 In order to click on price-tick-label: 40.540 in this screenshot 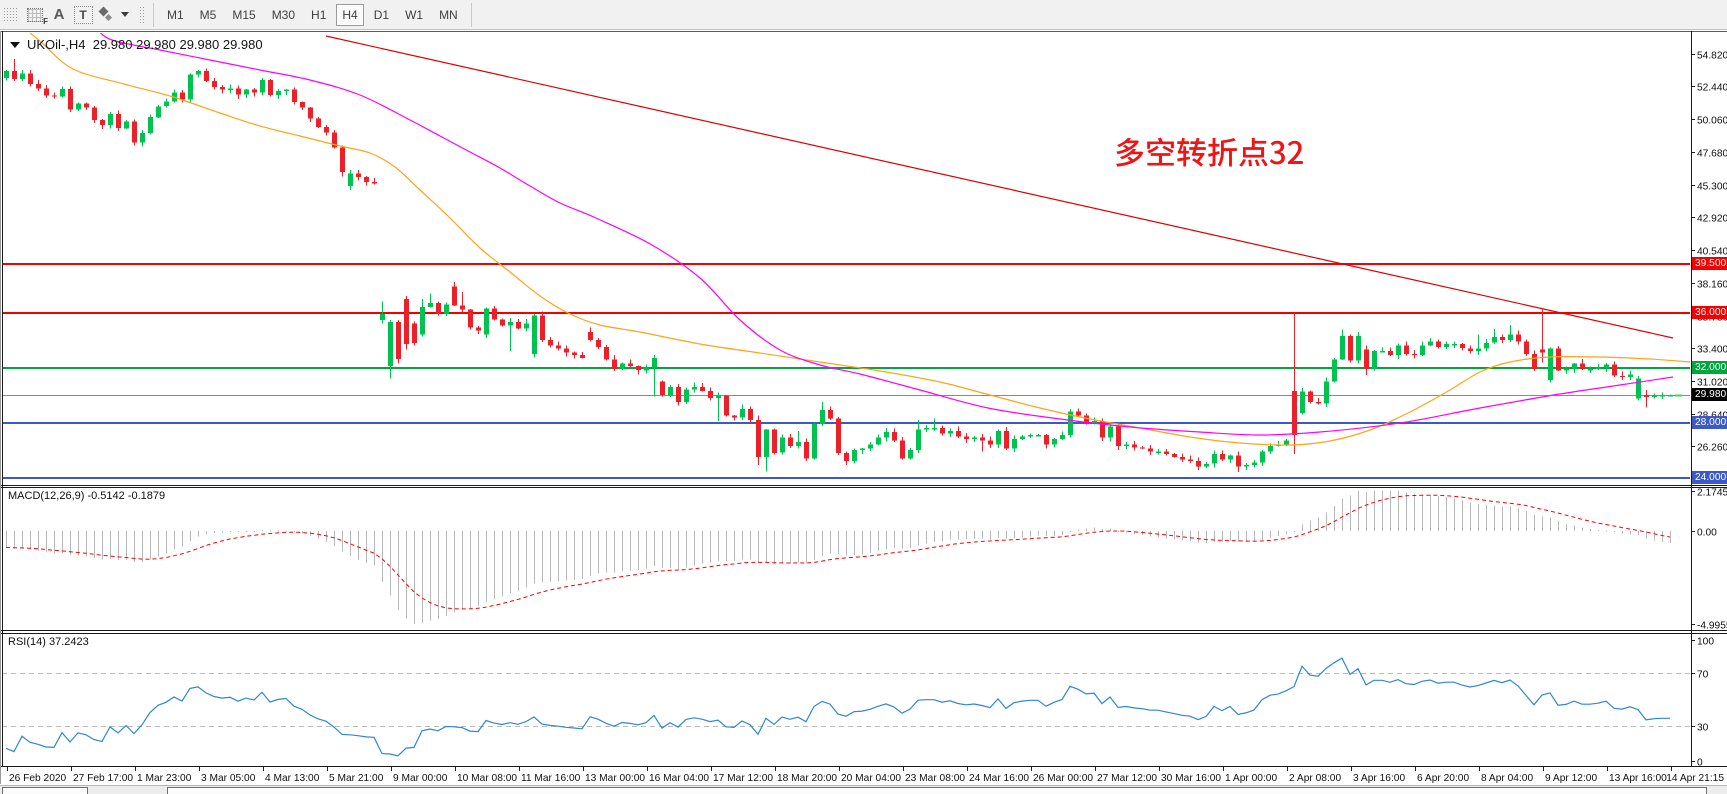, I will do `click(1712, 252)`.